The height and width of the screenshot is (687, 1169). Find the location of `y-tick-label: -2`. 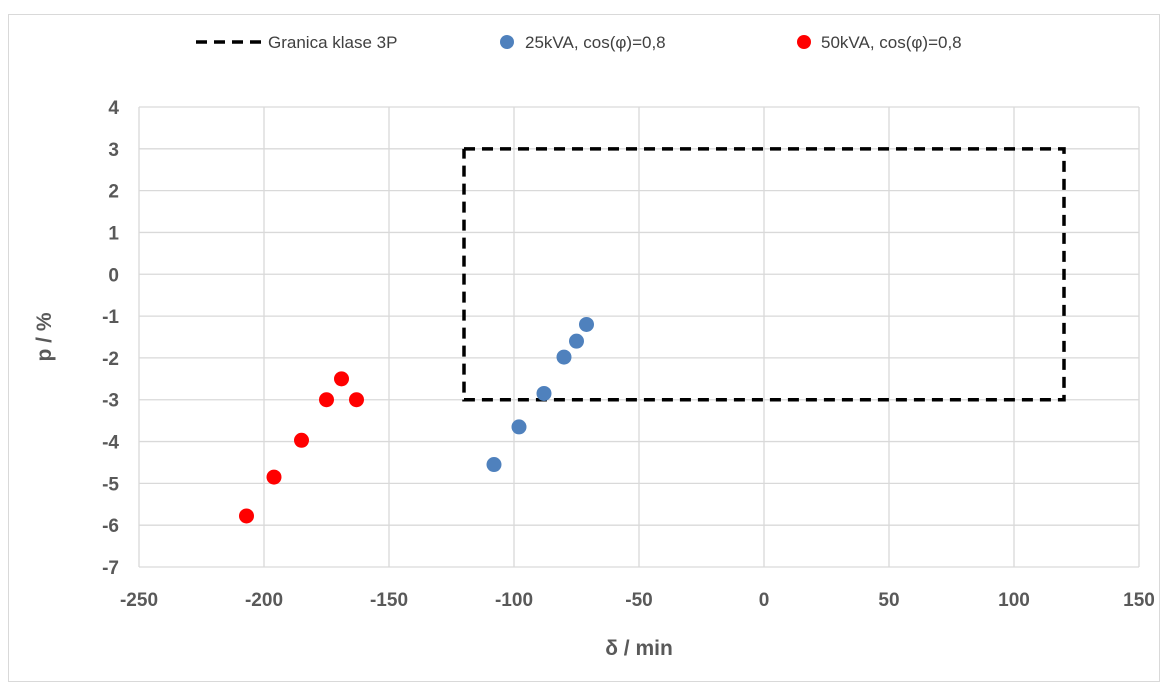

y-tick-label: -2 is located at coordinates (110, 359).